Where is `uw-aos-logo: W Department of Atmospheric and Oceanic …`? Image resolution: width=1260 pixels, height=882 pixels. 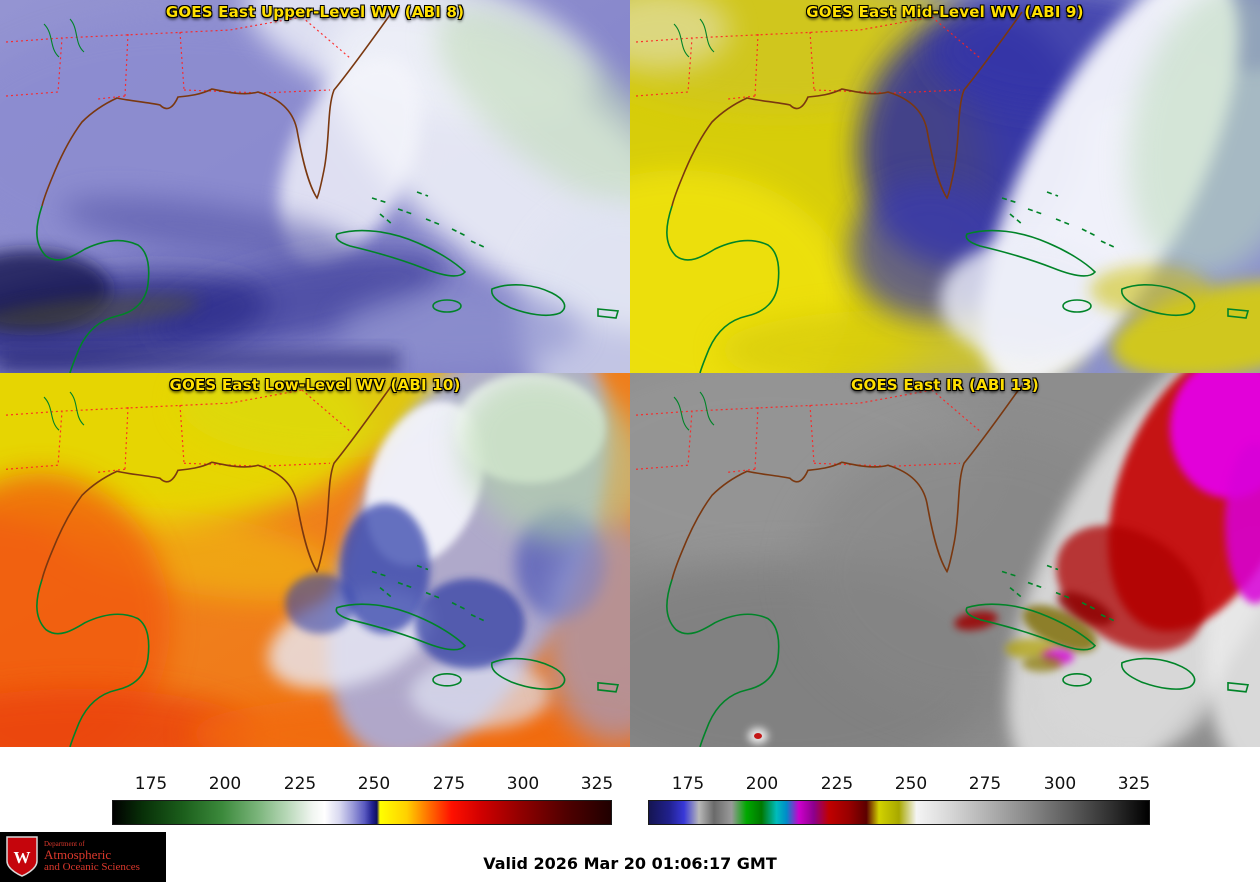
uw-aos-logo: W Department of Atmospheric and Oceanic … is located at coordinates (83, 857).